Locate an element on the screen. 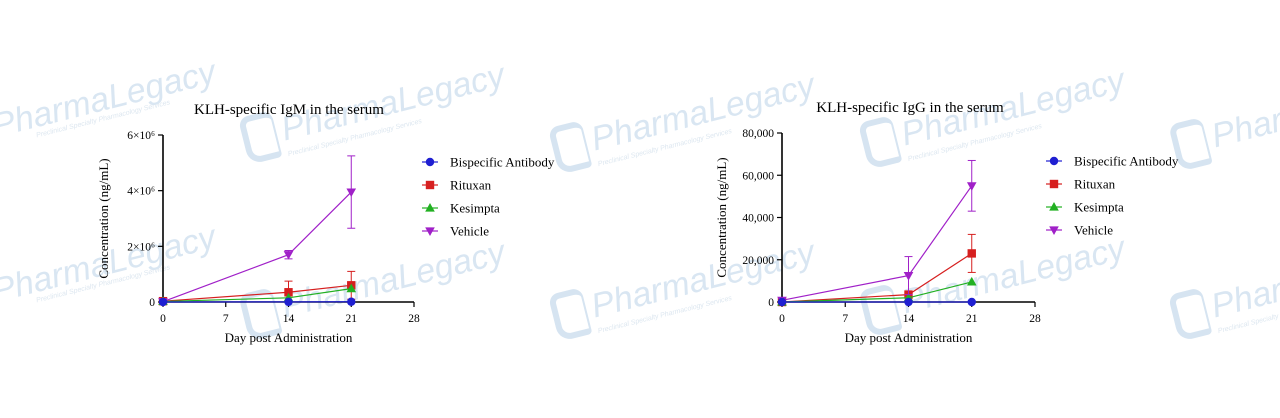  y-tick-label: 80,000 is located at coordinates (758, 134).